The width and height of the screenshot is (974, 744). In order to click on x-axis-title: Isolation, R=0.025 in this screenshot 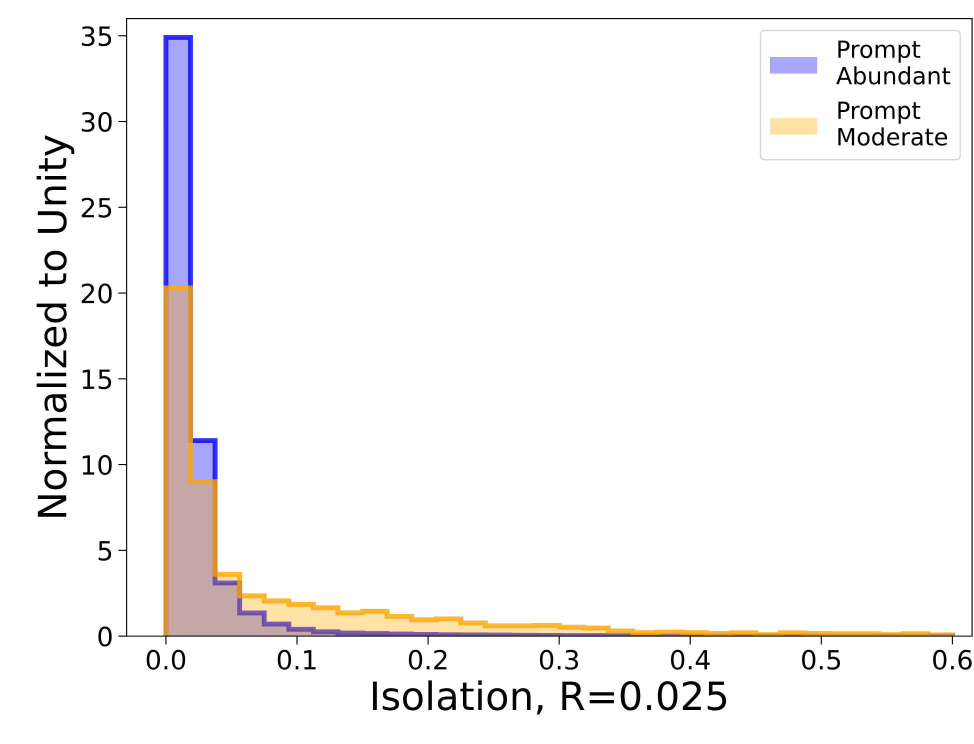, I will do `click(549, 697)`.